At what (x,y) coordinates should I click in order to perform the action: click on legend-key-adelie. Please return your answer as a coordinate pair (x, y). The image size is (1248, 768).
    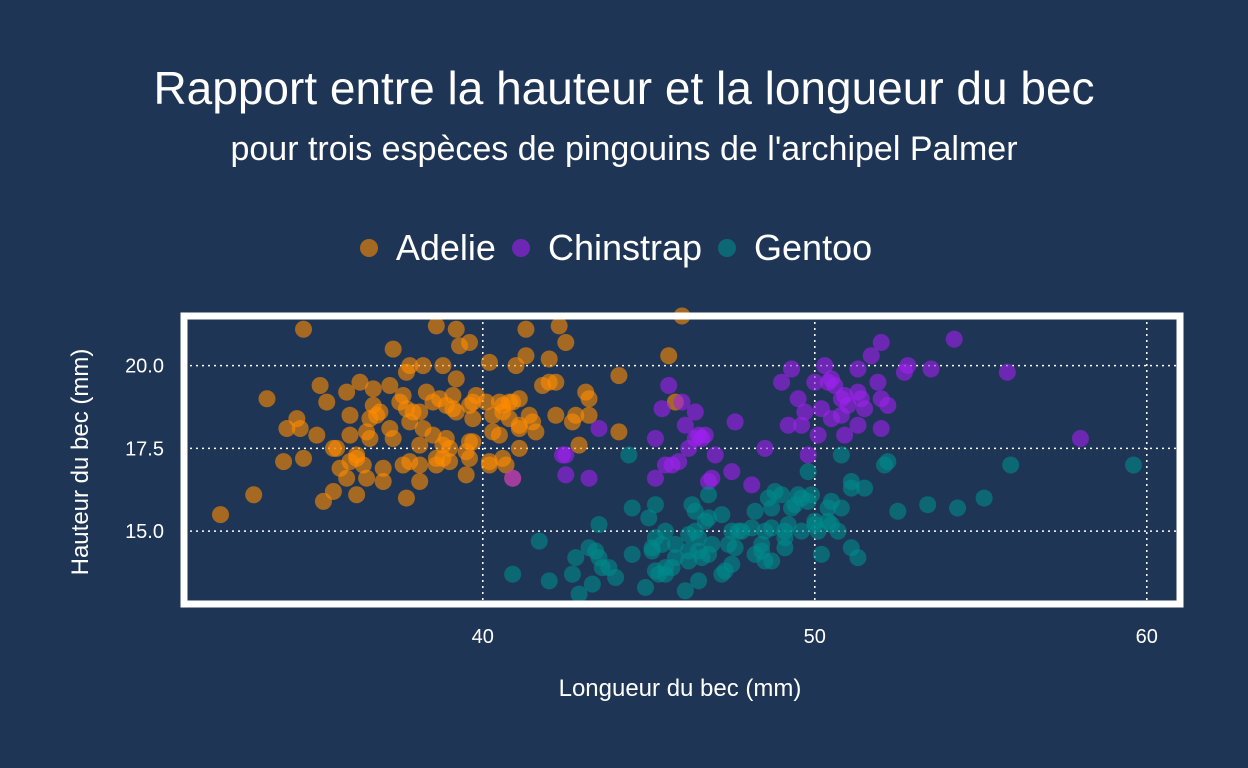
    Looking at the image, I should click on (368, 248).